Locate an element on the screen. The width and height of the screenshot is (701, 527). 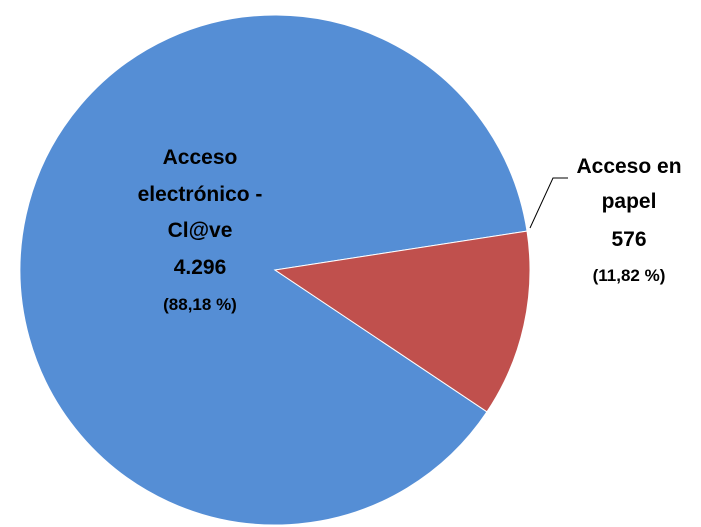
slice-percent-label: (11,82 %) is located at coordinates (629, 275).